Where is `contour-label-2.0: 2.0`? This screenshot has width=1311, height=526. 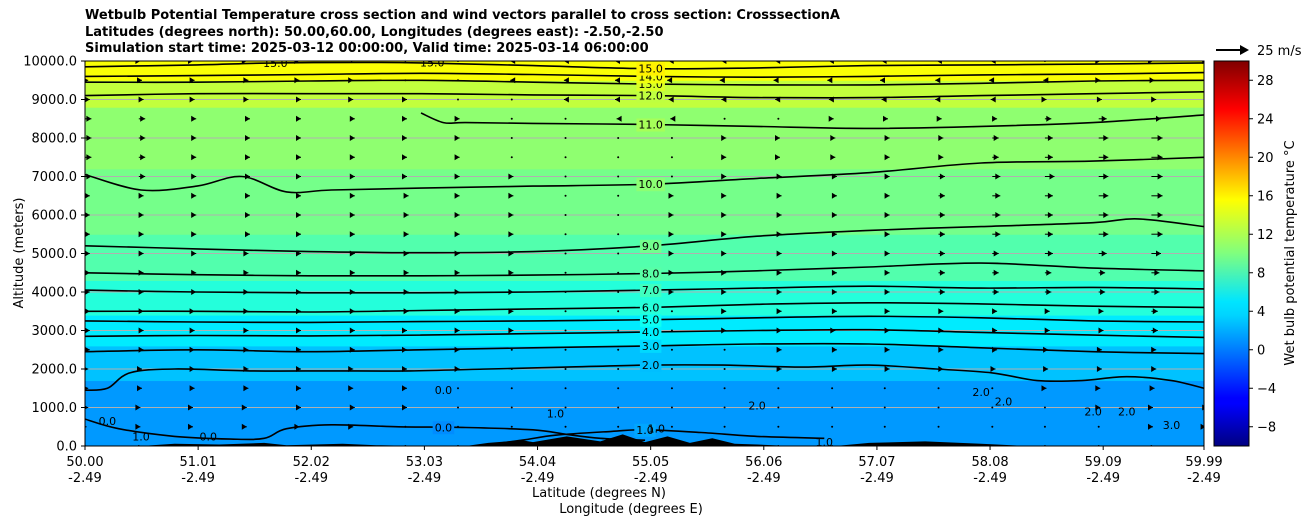
contour-label-2.0: 2.0 is located at coordinates (651, 365).